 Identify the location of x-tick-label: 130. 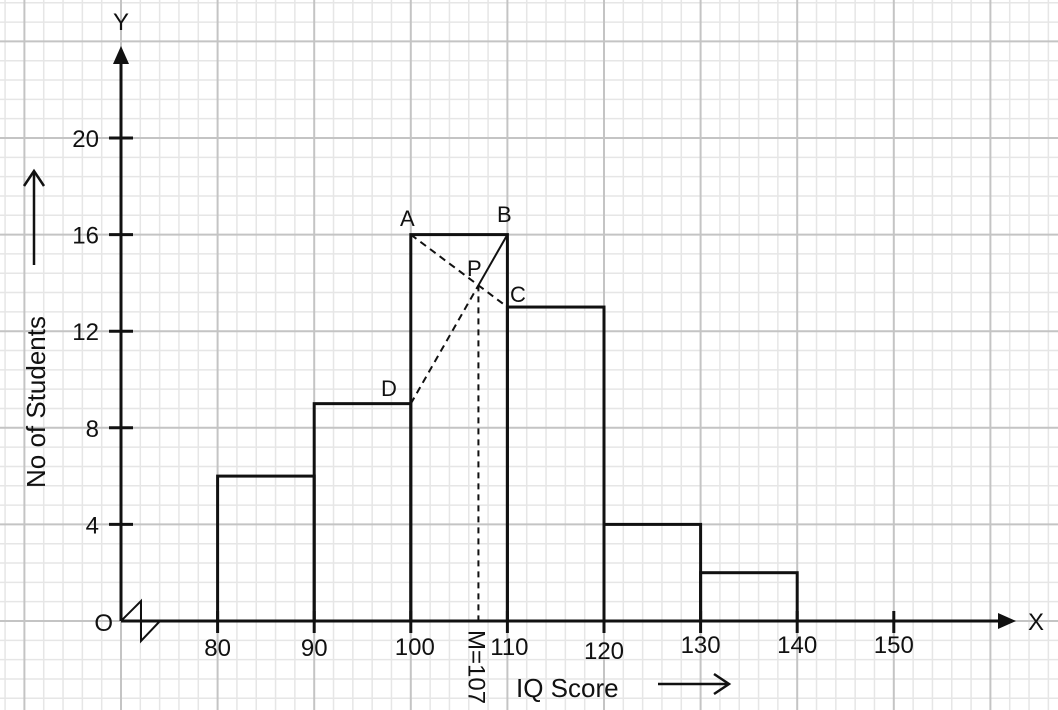
(701, 645).